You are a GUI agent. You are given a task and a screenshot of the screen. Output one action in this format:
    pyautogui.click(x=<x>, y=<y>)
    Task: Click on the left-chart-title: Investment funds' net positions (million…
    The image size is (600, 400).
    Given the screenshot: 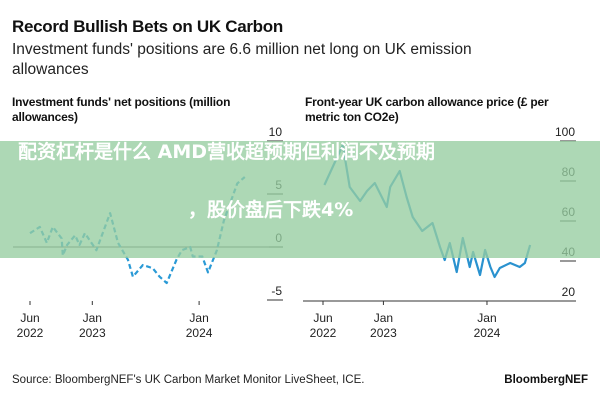 What is the action you would take?
    pyautogui.click(x=121, y=109)
    